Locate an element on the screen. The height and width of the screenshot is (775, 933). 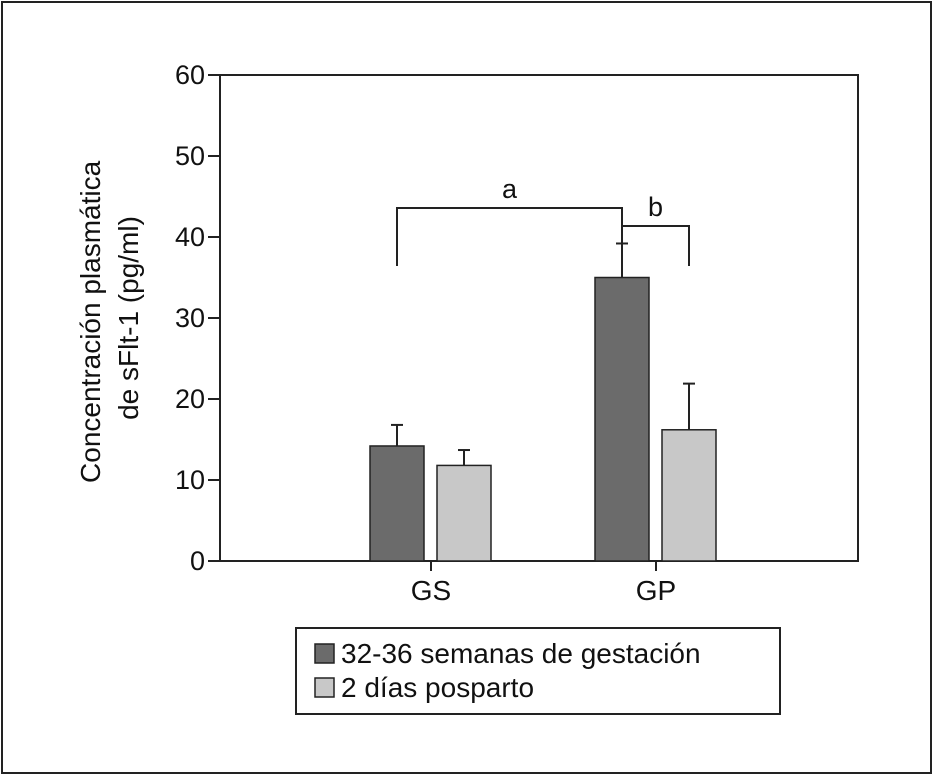
error-bars is located at coordinates (543, 354).